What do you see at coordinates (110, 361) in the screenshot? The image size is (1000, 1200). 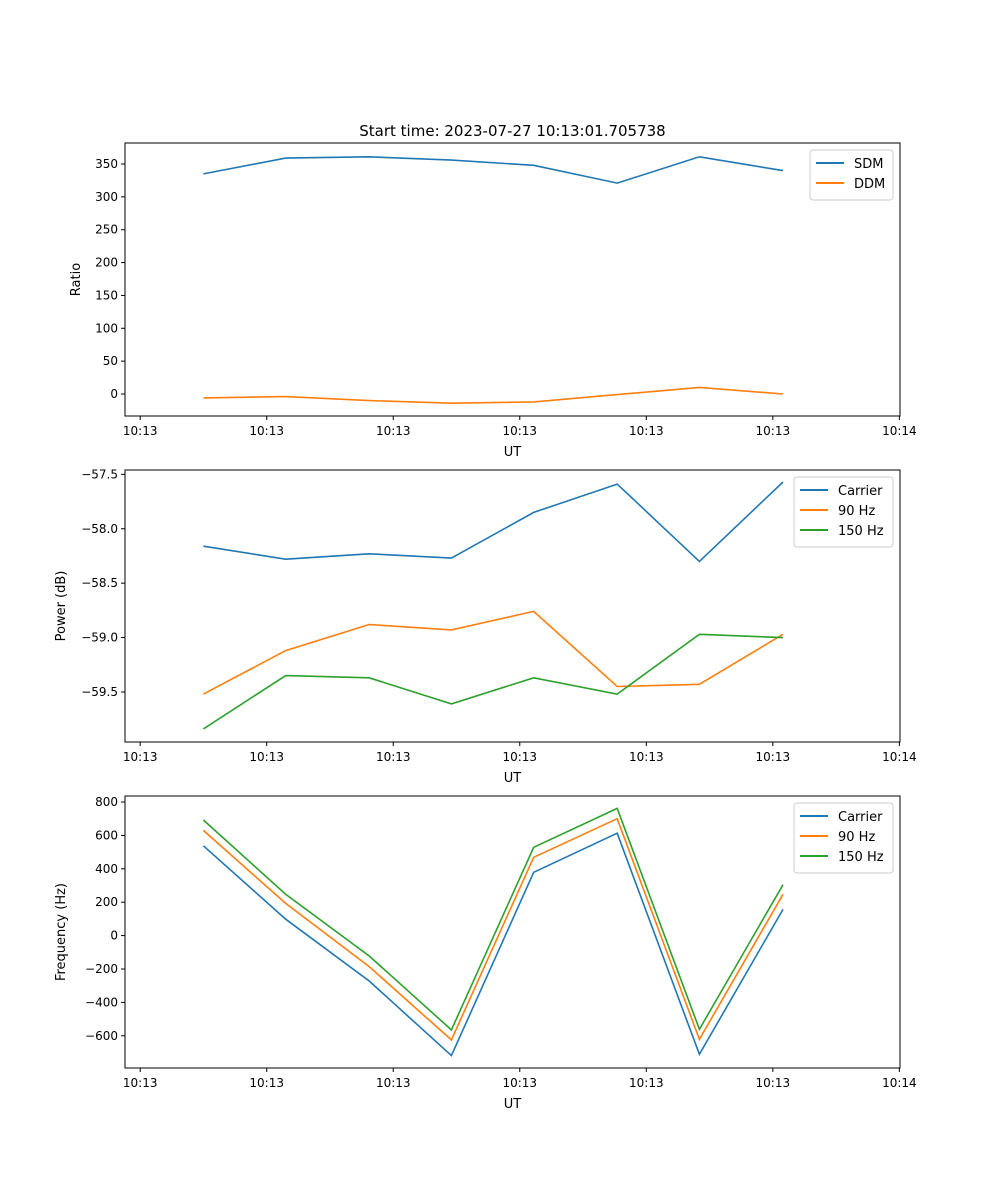 I see `y-tick-label: 50` at bounding box center [110, 361].